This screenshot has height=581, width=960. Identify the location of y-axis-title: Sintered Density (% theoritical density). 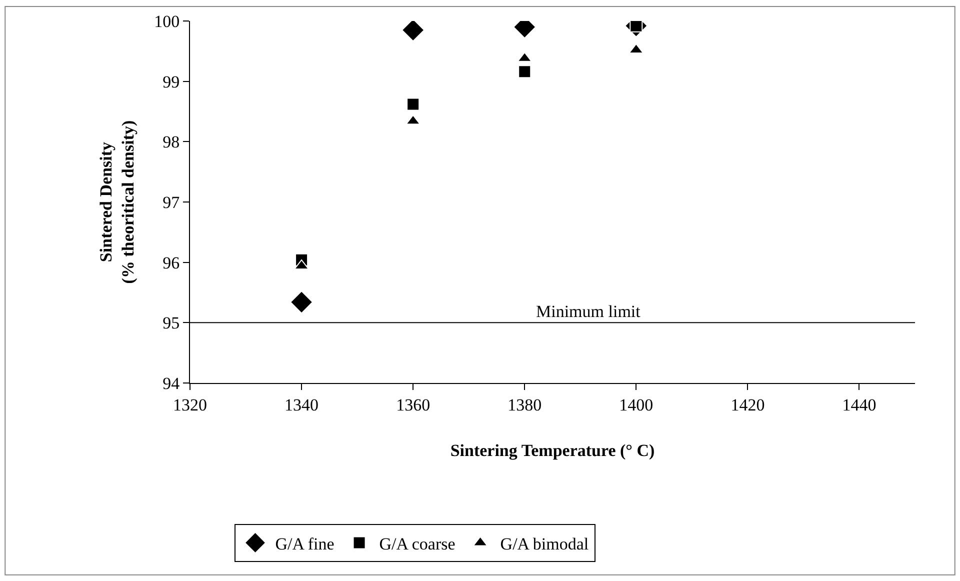
(117, 202).